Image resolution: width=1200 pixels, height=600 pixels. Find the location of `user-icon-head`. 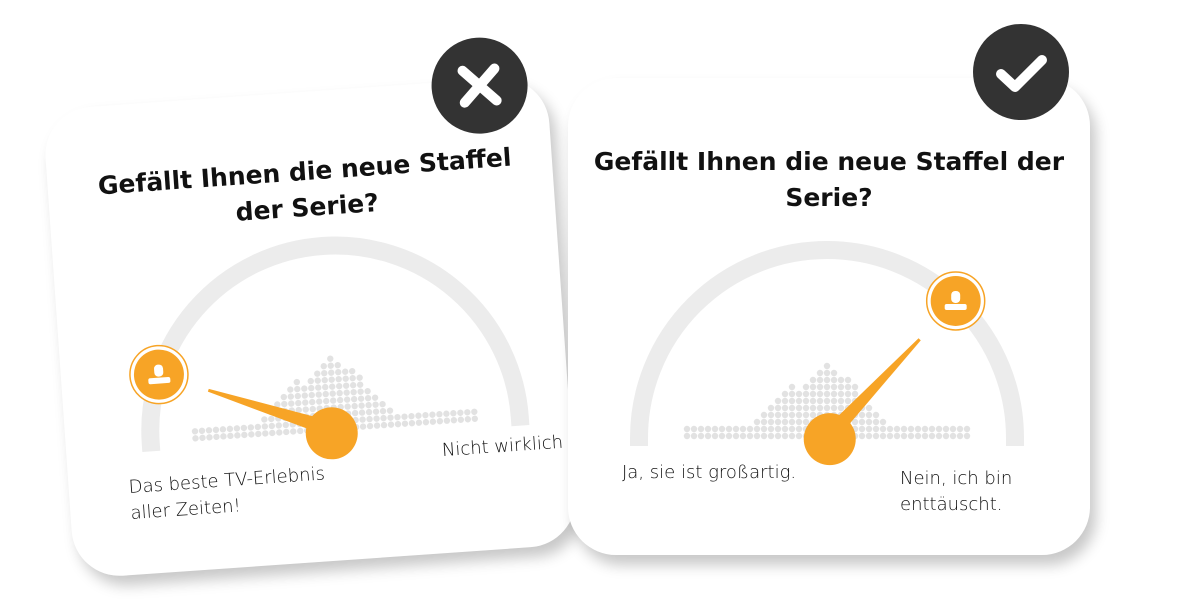

user-icon-head is located at coordinates (159, 370).